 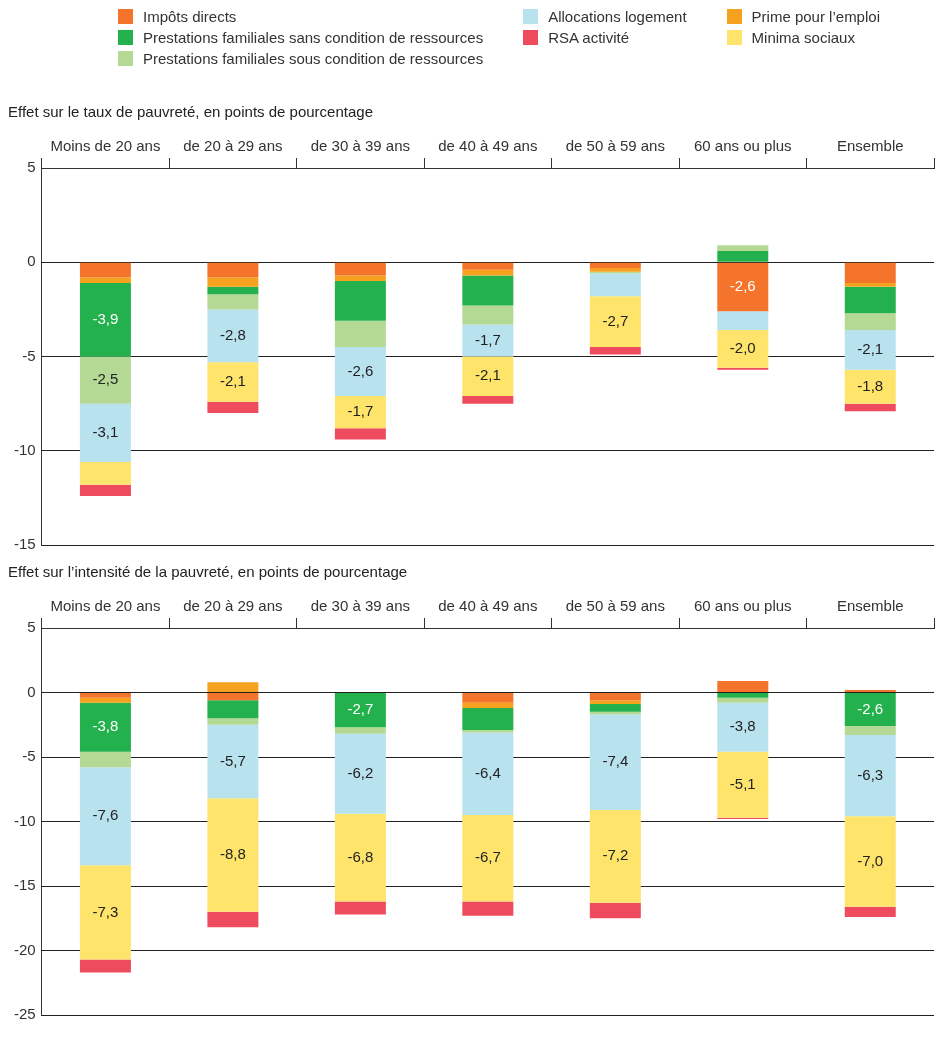 I want to click on data-label: -1,8, so click(x=870, y=385).